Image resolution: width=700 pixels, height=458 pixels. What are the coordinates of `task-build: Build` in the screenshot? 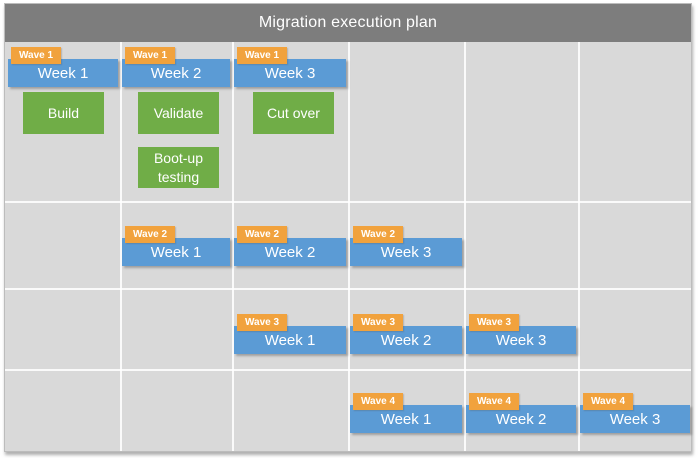 It's located at (63, 113).